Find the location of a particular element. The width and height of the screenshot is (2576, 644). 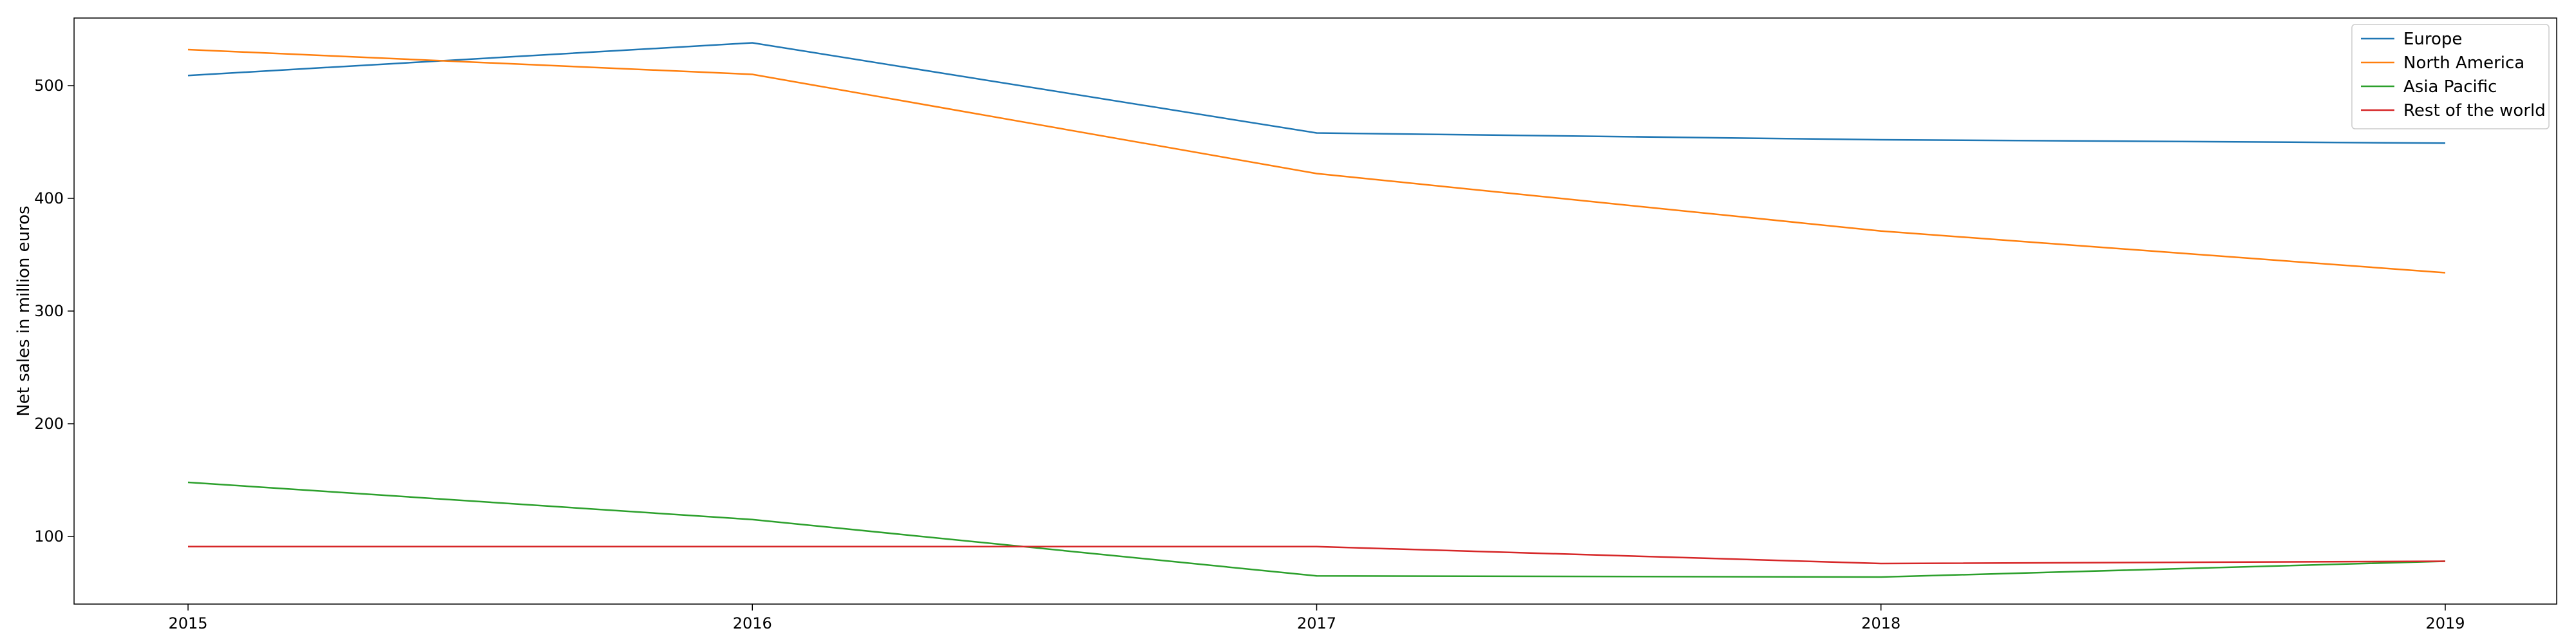

y-tick-label: 400 is located at coordinates (49, 198).